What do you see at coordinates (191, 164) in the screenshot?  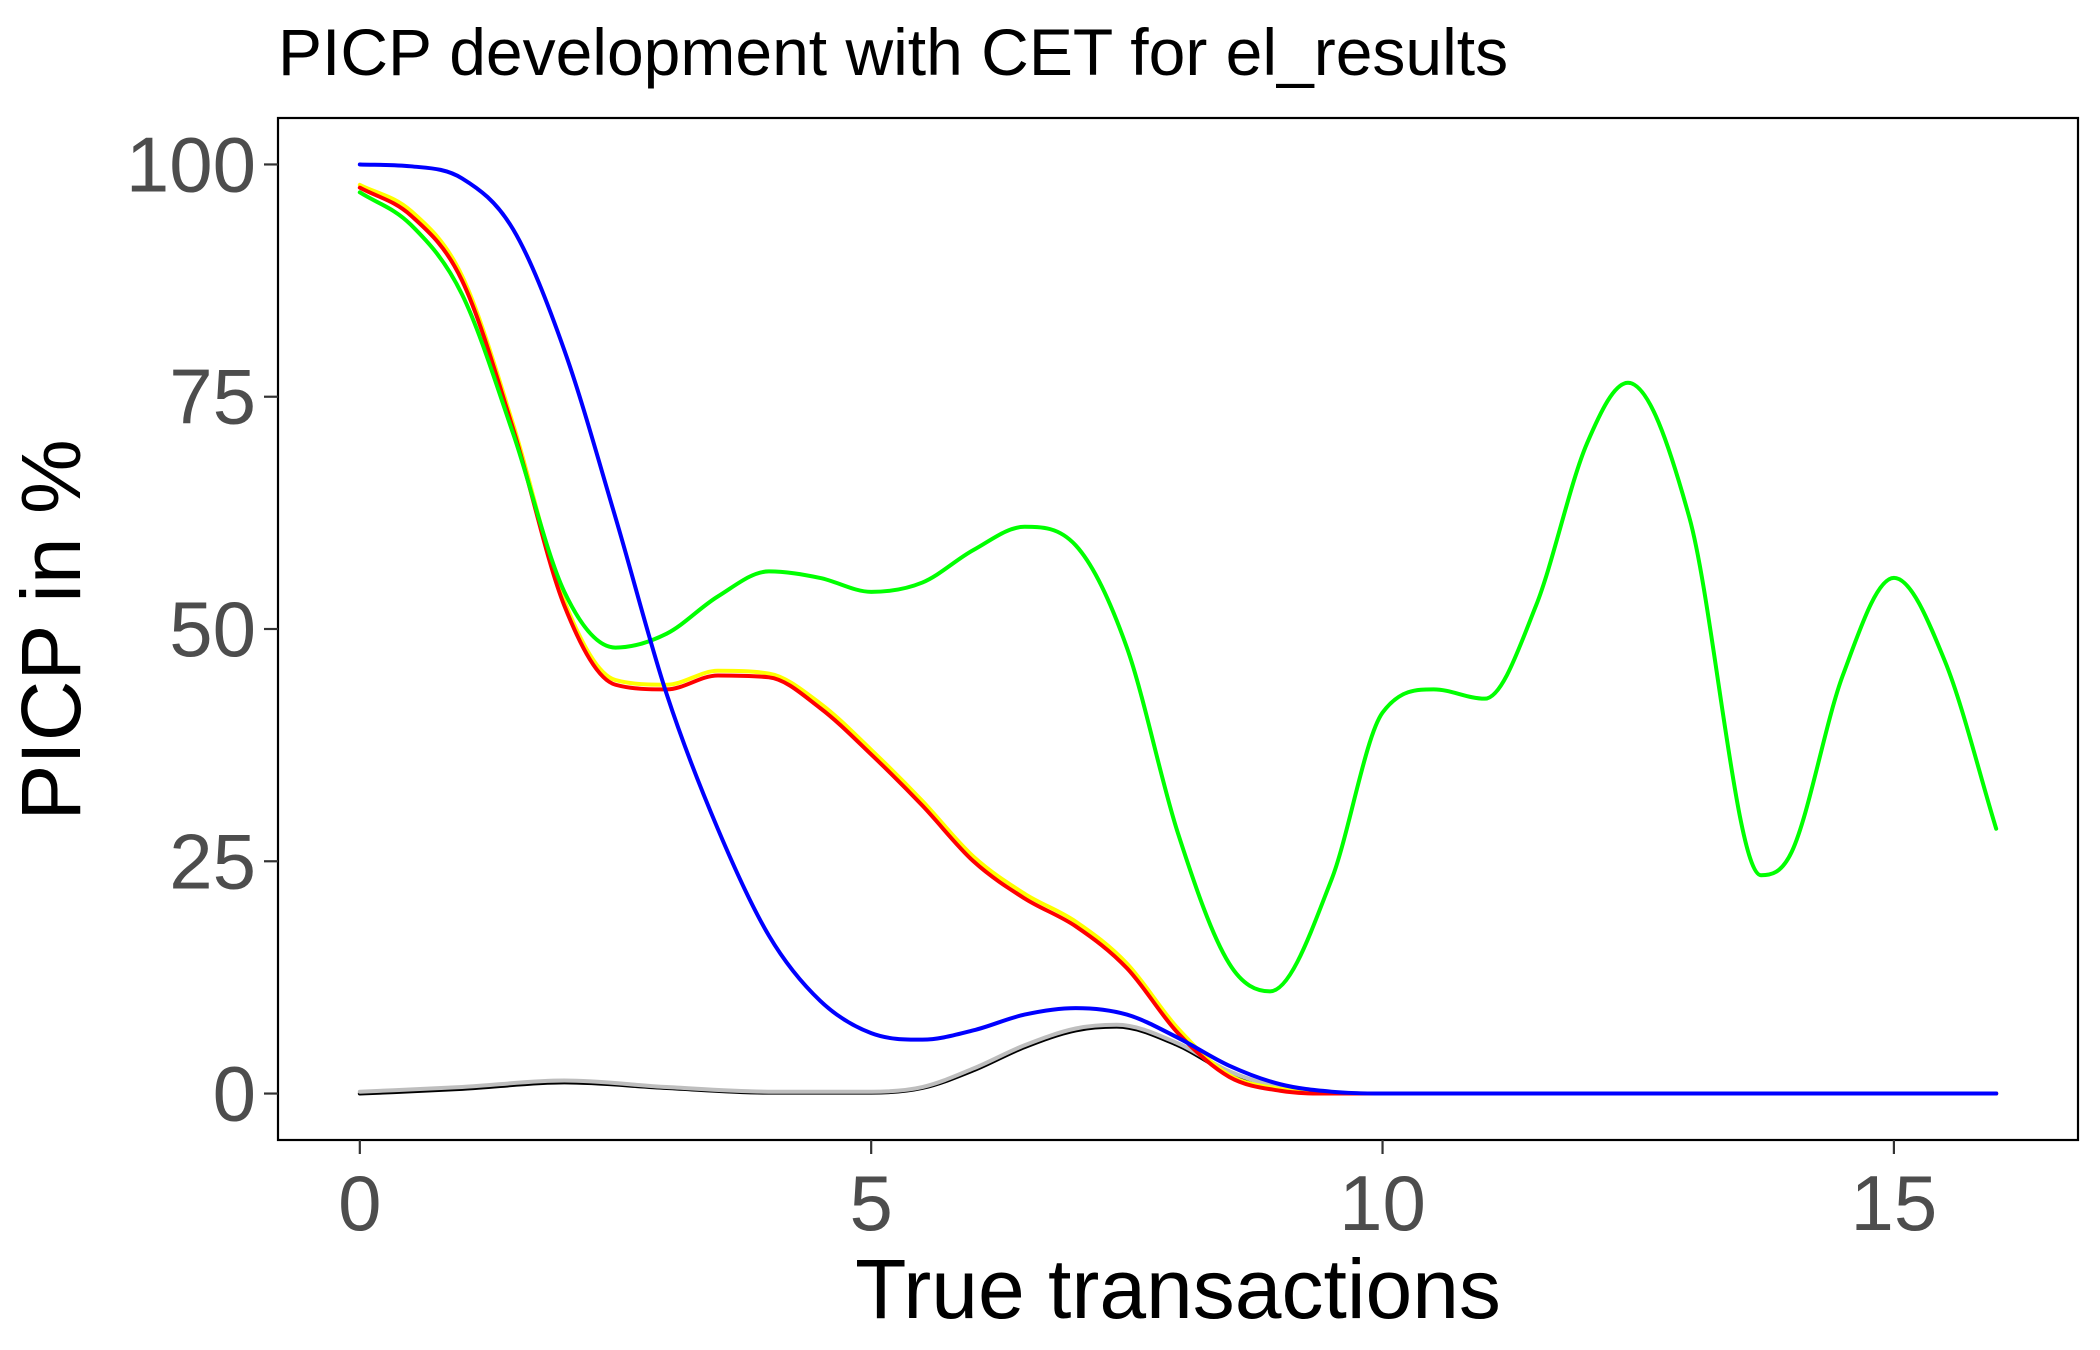 I see `y-tick-label: 100` at bounding box center [191, 164].